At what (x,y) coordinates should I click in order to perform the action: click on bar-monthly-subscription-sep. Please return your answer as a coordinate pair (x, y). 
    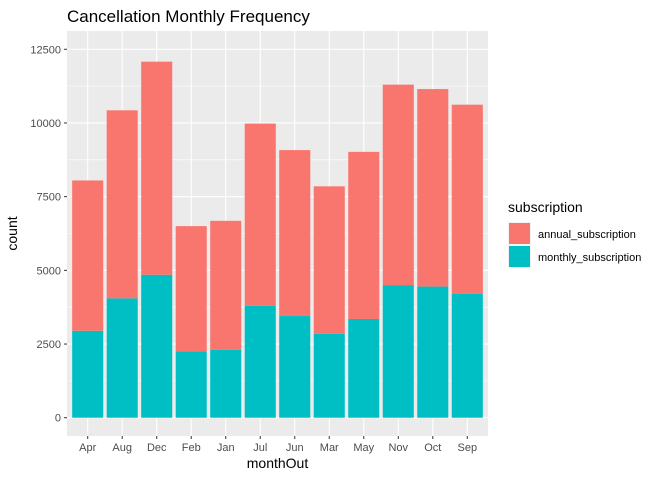
    Looking at the image, I should click on (467, 355).